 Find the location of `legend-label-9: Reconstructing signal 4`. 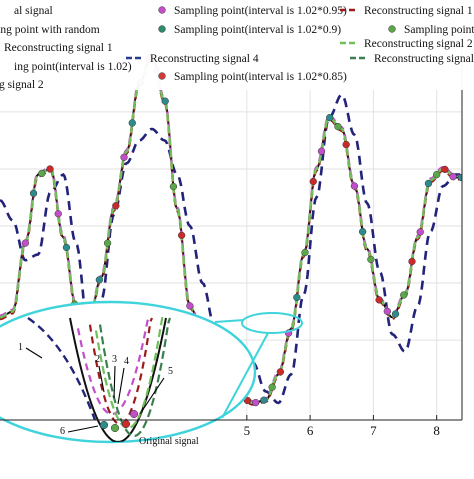

legend-label-9: Reconstructing signal 4 is located at coordinates (204, 59).